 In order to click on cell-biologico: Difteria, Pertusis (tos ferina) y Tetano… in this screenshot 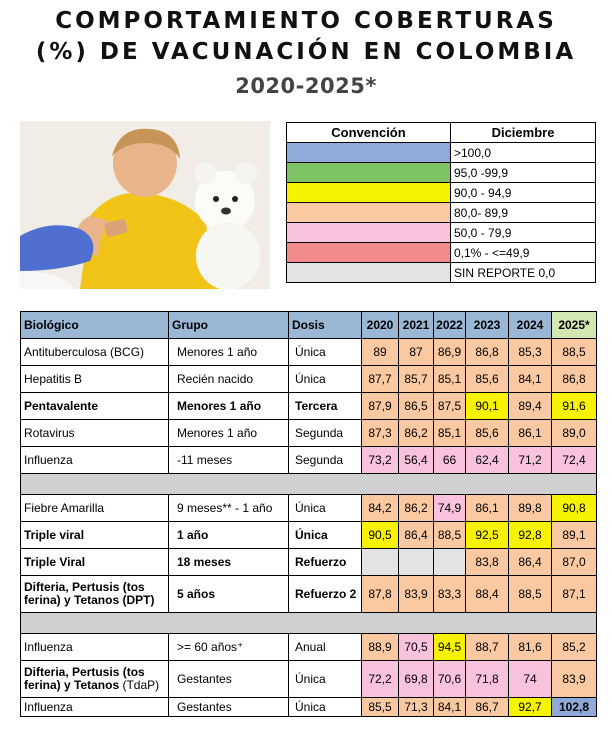, I will do `click(94, 594)`.